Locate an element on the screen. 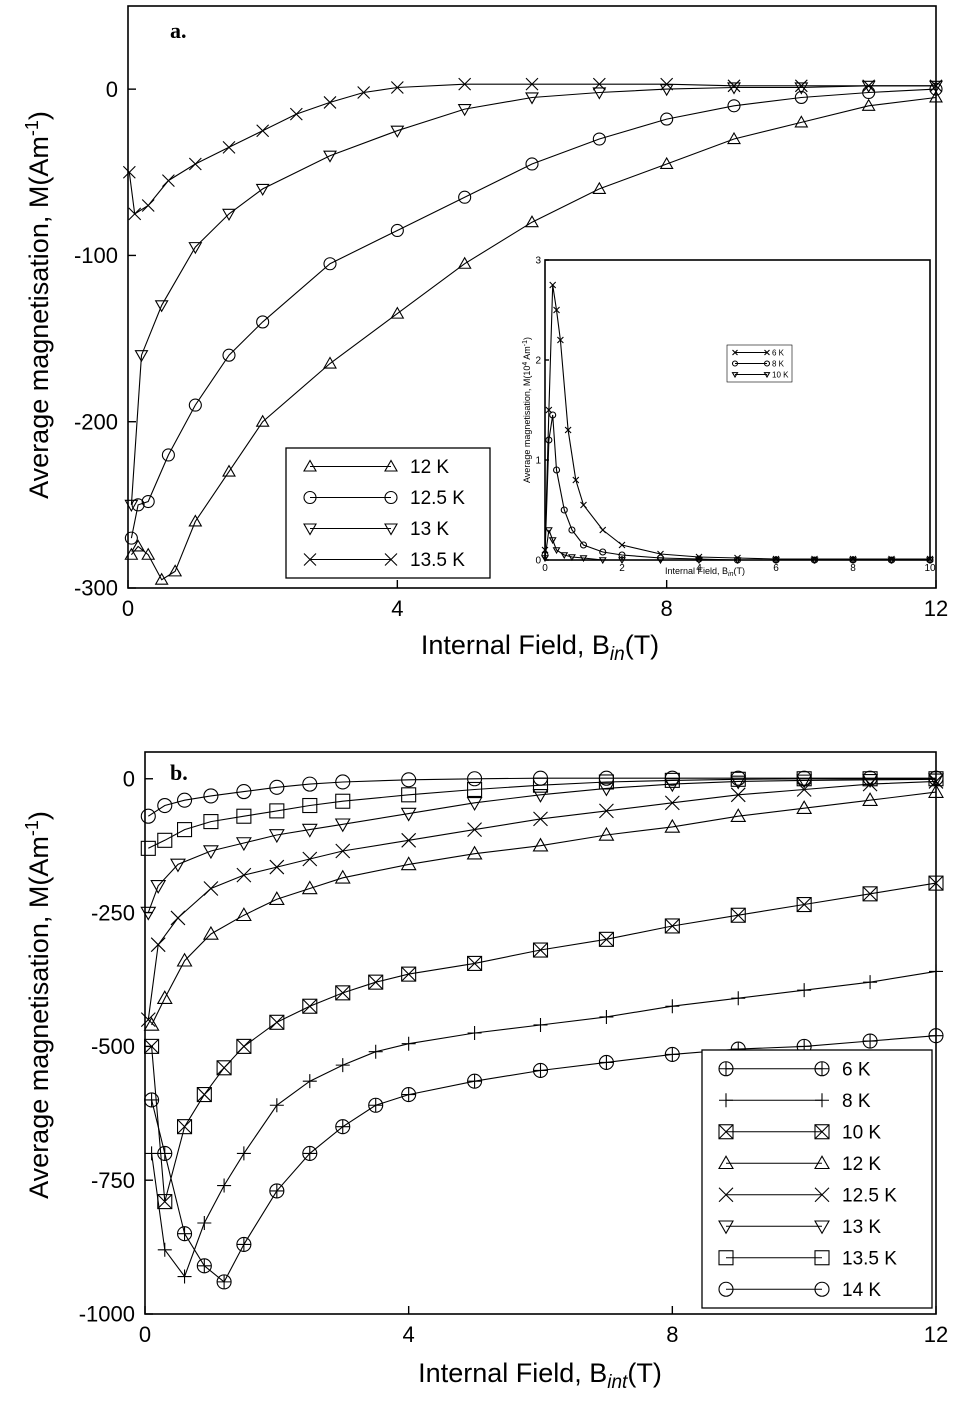 The image size is (958, 1403). panel-b-legend-label: 13 K is located at coordinates (861, 1227).